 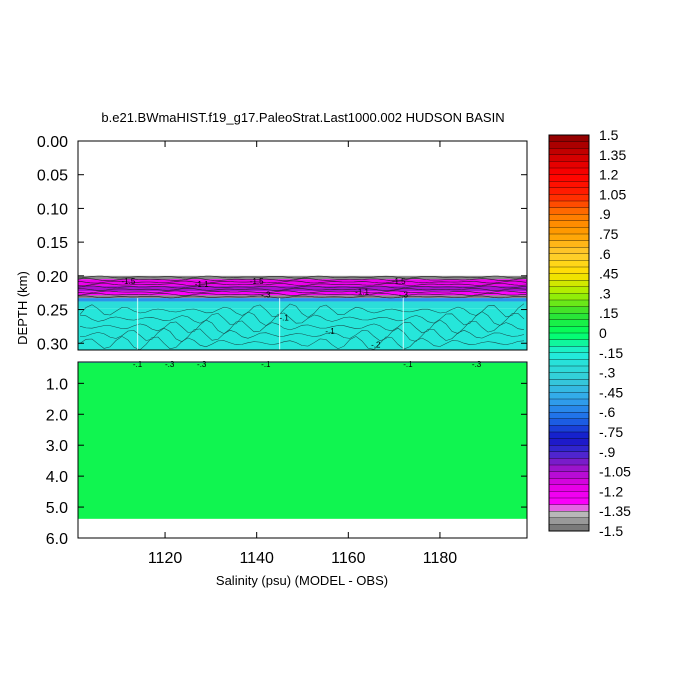 What do you see at coordinates (611, 432) in the screenshot?
I see `colorbar-label: -.75` at bounding box center [611, 432].